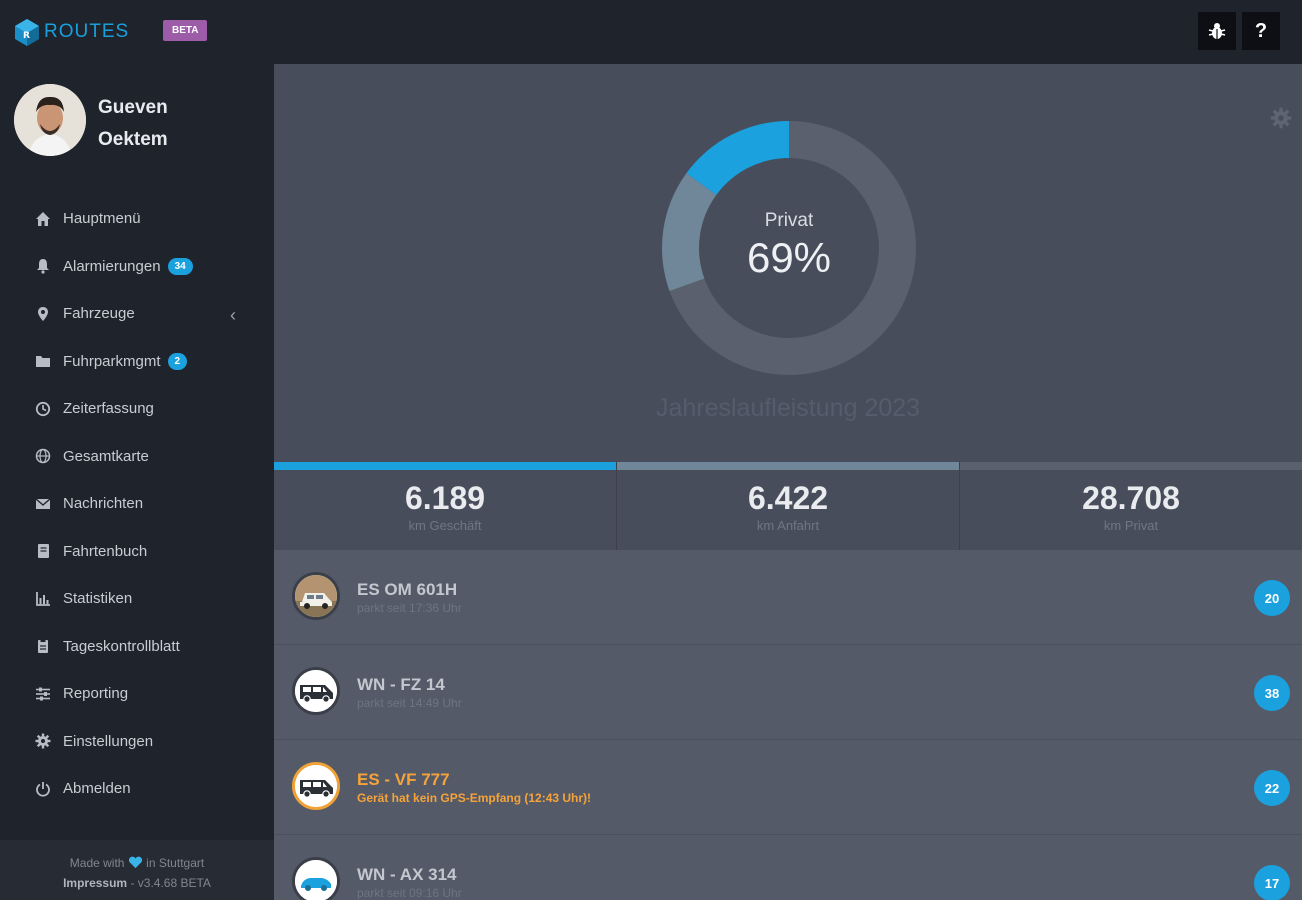 The width and height of the screenshot is (1302, 900). What do you see at coordinates (1131, 525) in the screenshot?
I see `tab-label: km Privat` at bounding box center [1131, 525].